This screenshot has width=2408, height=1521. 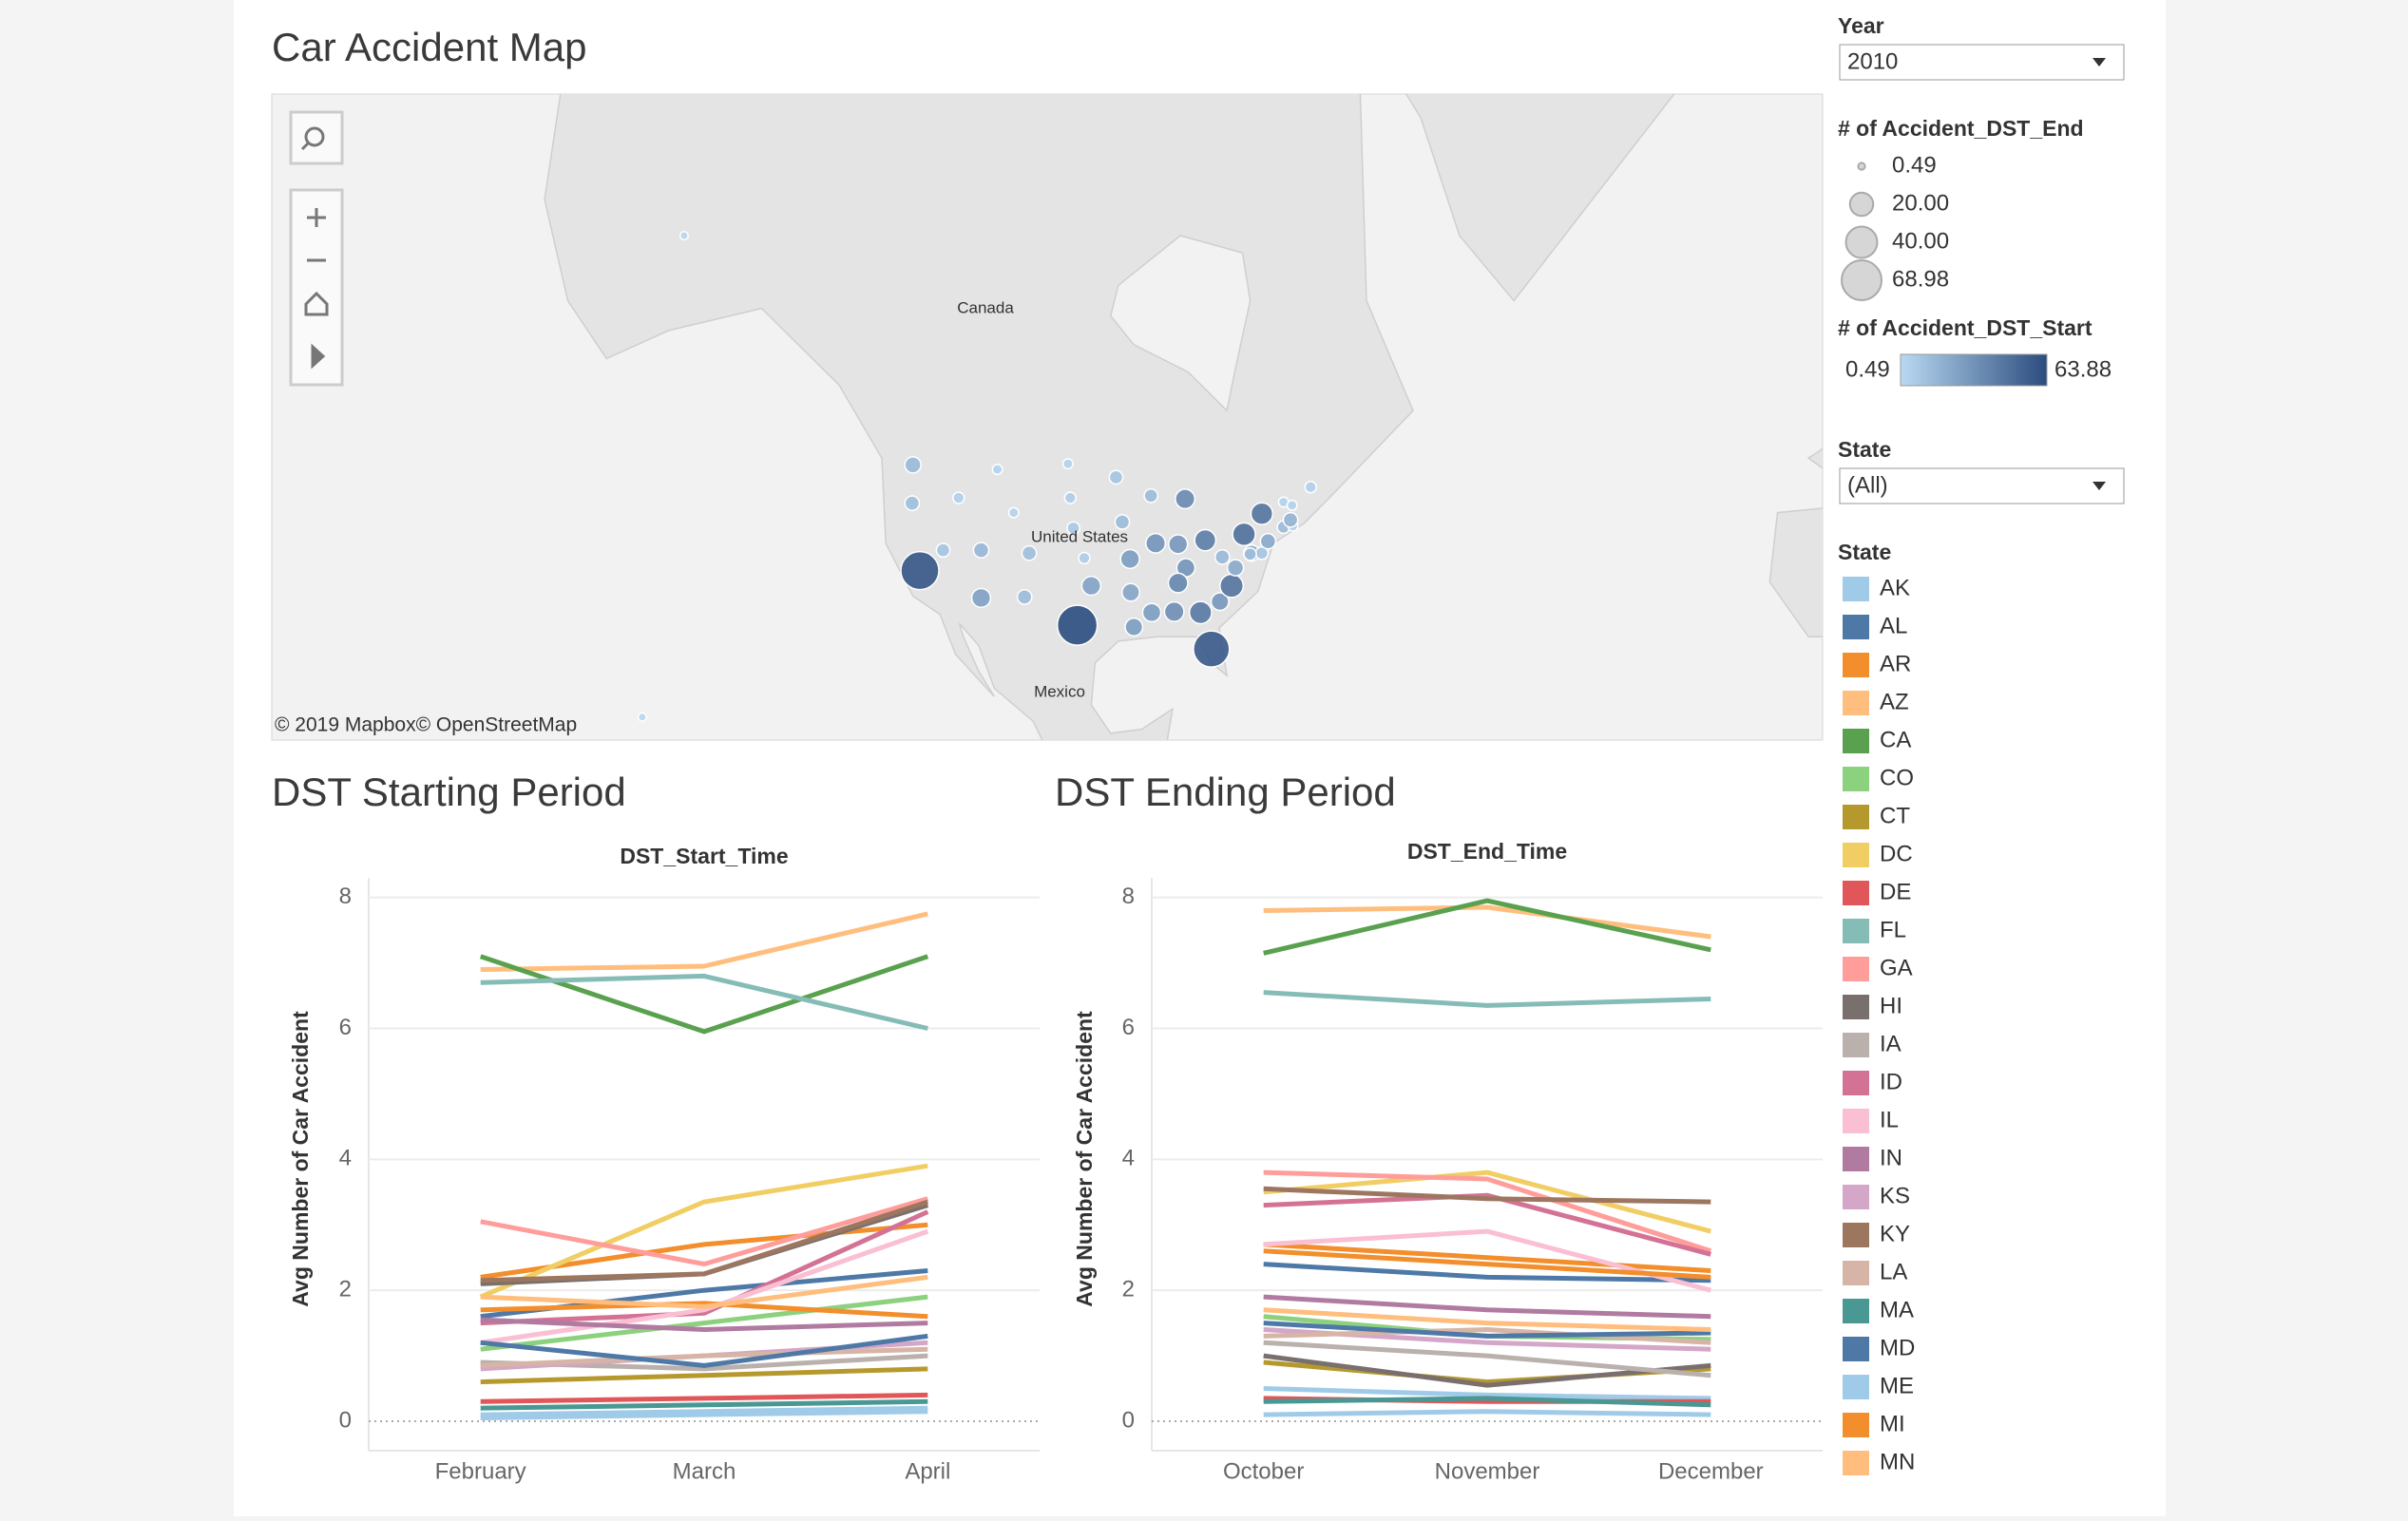 I want to click on x-tick-label: October, so click(x=1264, y=1471).